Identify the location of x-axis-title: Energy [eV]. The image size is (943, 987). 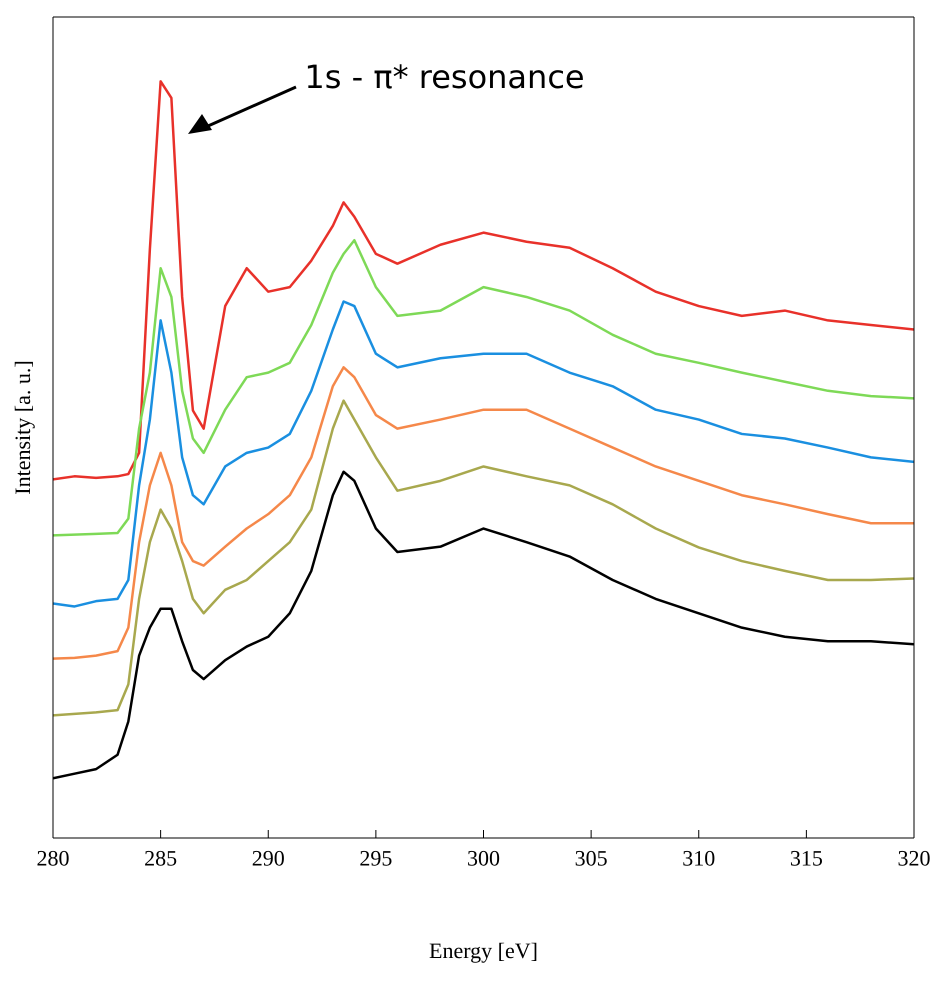
(483, 950).